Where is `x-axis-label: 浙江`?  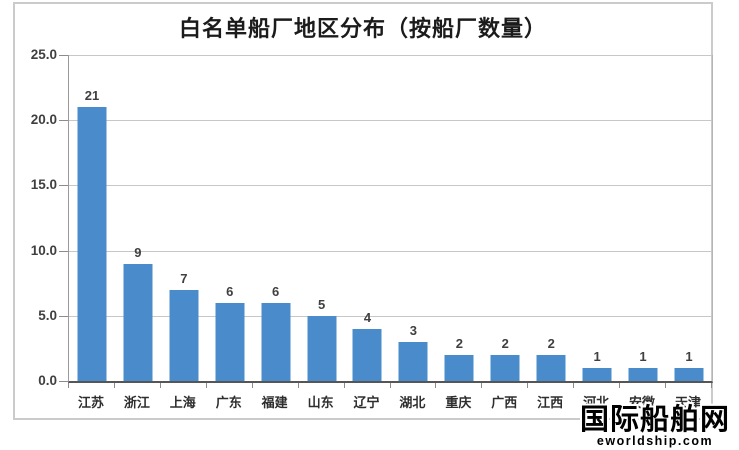
x-axis-label: 浙江 is located at coordinates (136, 402).